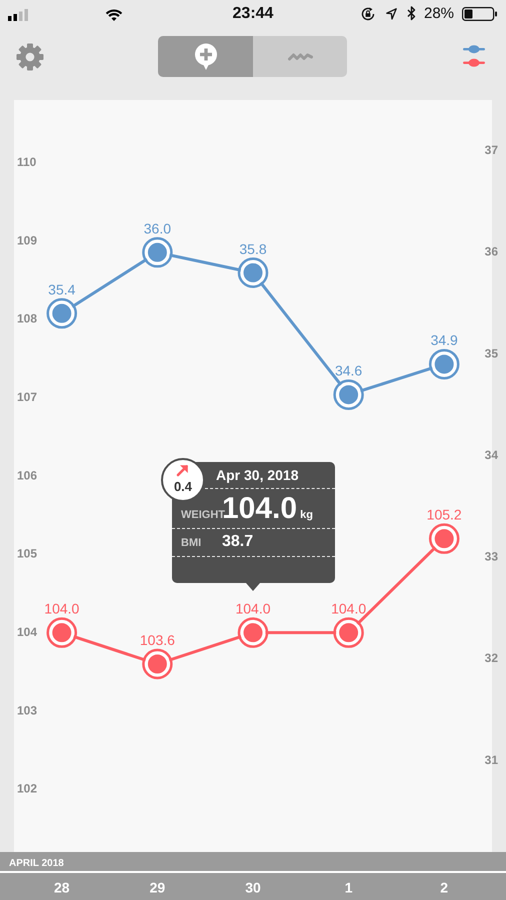  What do you see at coordinates (348, 370) in the screenshot?
I see `data-label: 34.6` at bounding box center [348, 370].